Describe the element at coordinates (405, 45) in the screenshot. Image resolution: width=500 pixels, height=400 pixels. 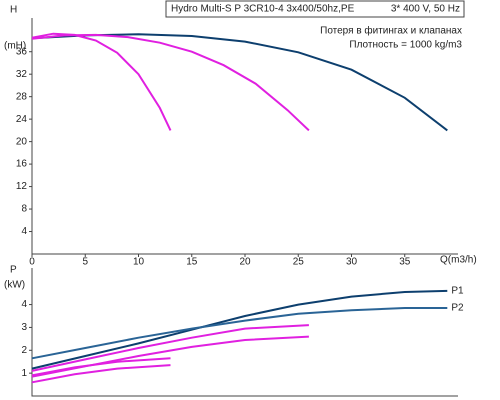
I see `annotation: Плотность = 1000 kg/m3` at that location.